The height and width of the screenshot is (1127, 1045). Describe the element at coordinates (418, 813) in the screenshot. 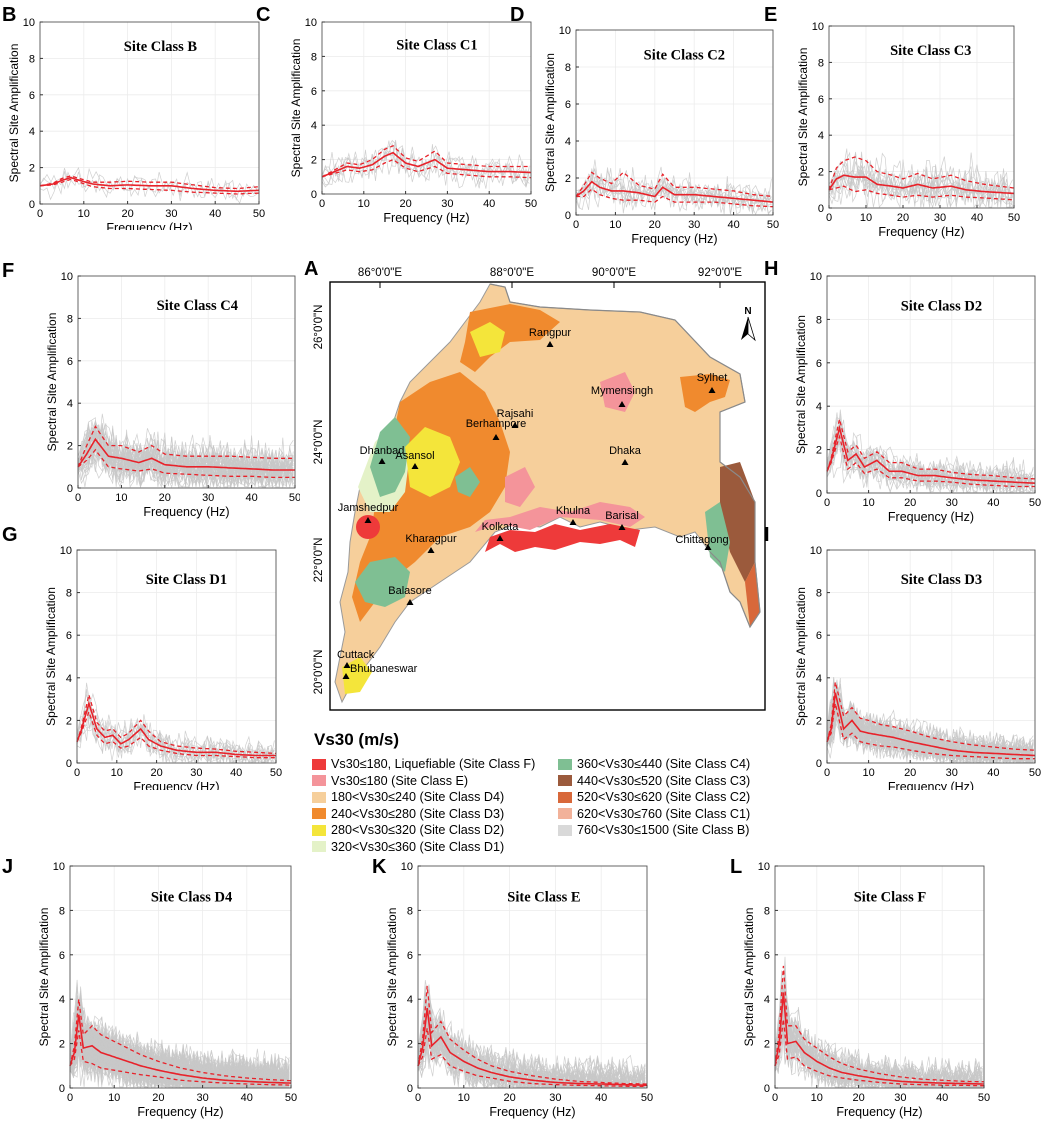

I see `legend-label: 240<Vs30≤280 (Site Class D3)` at that location.